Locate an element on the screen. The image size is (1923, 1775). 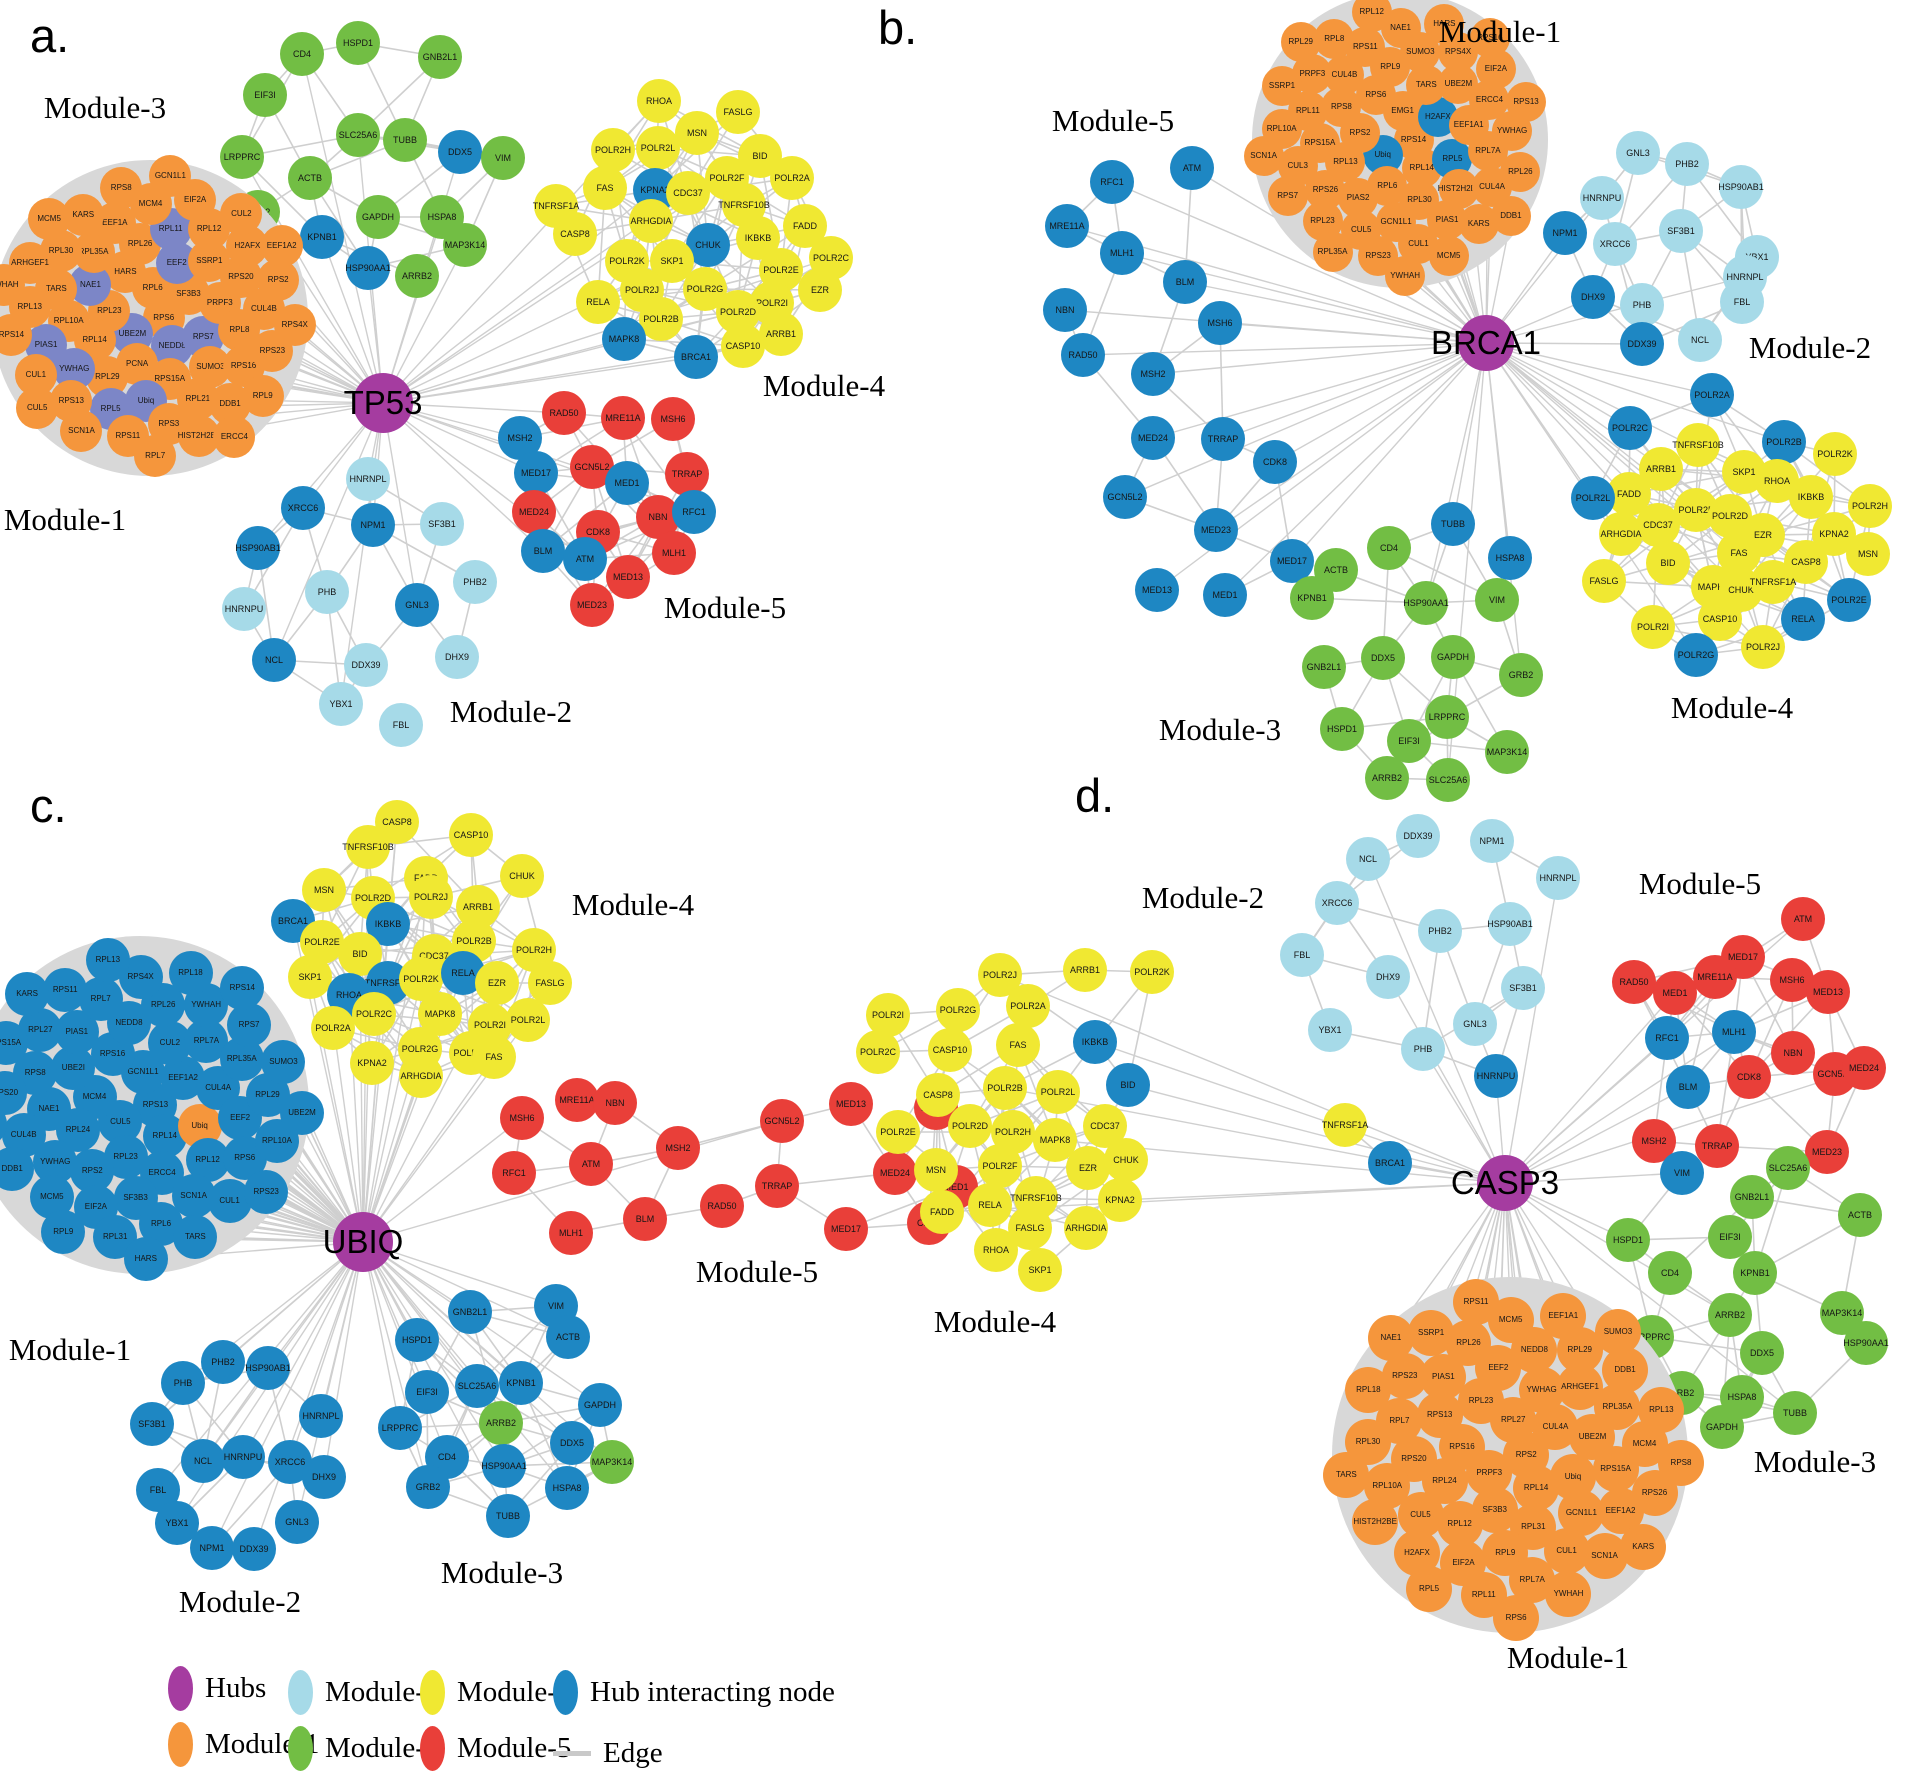
node-TUBB: TUBB is located at coordinates (405, 140).